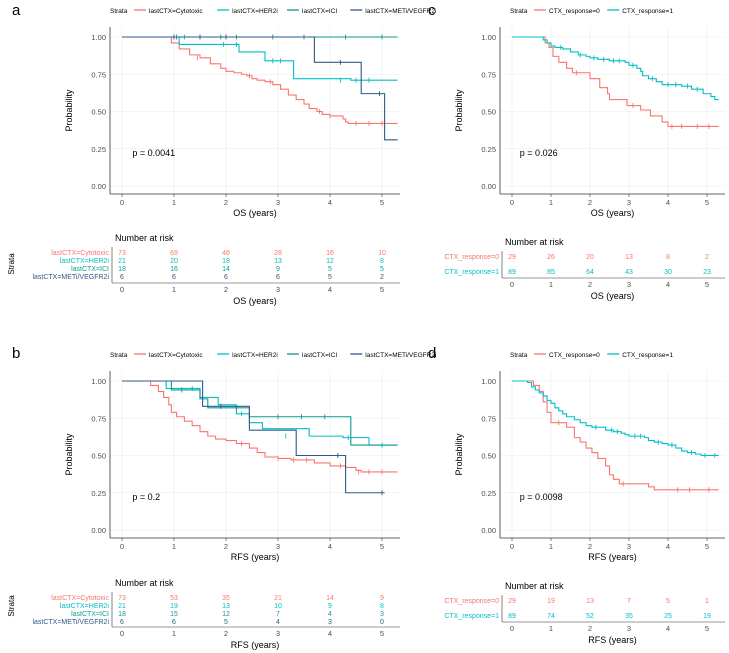 The image size is (729, 653). Describe the element at coordinates (122, 269) in the screenshot. I see `risk-count: 18` at that location.